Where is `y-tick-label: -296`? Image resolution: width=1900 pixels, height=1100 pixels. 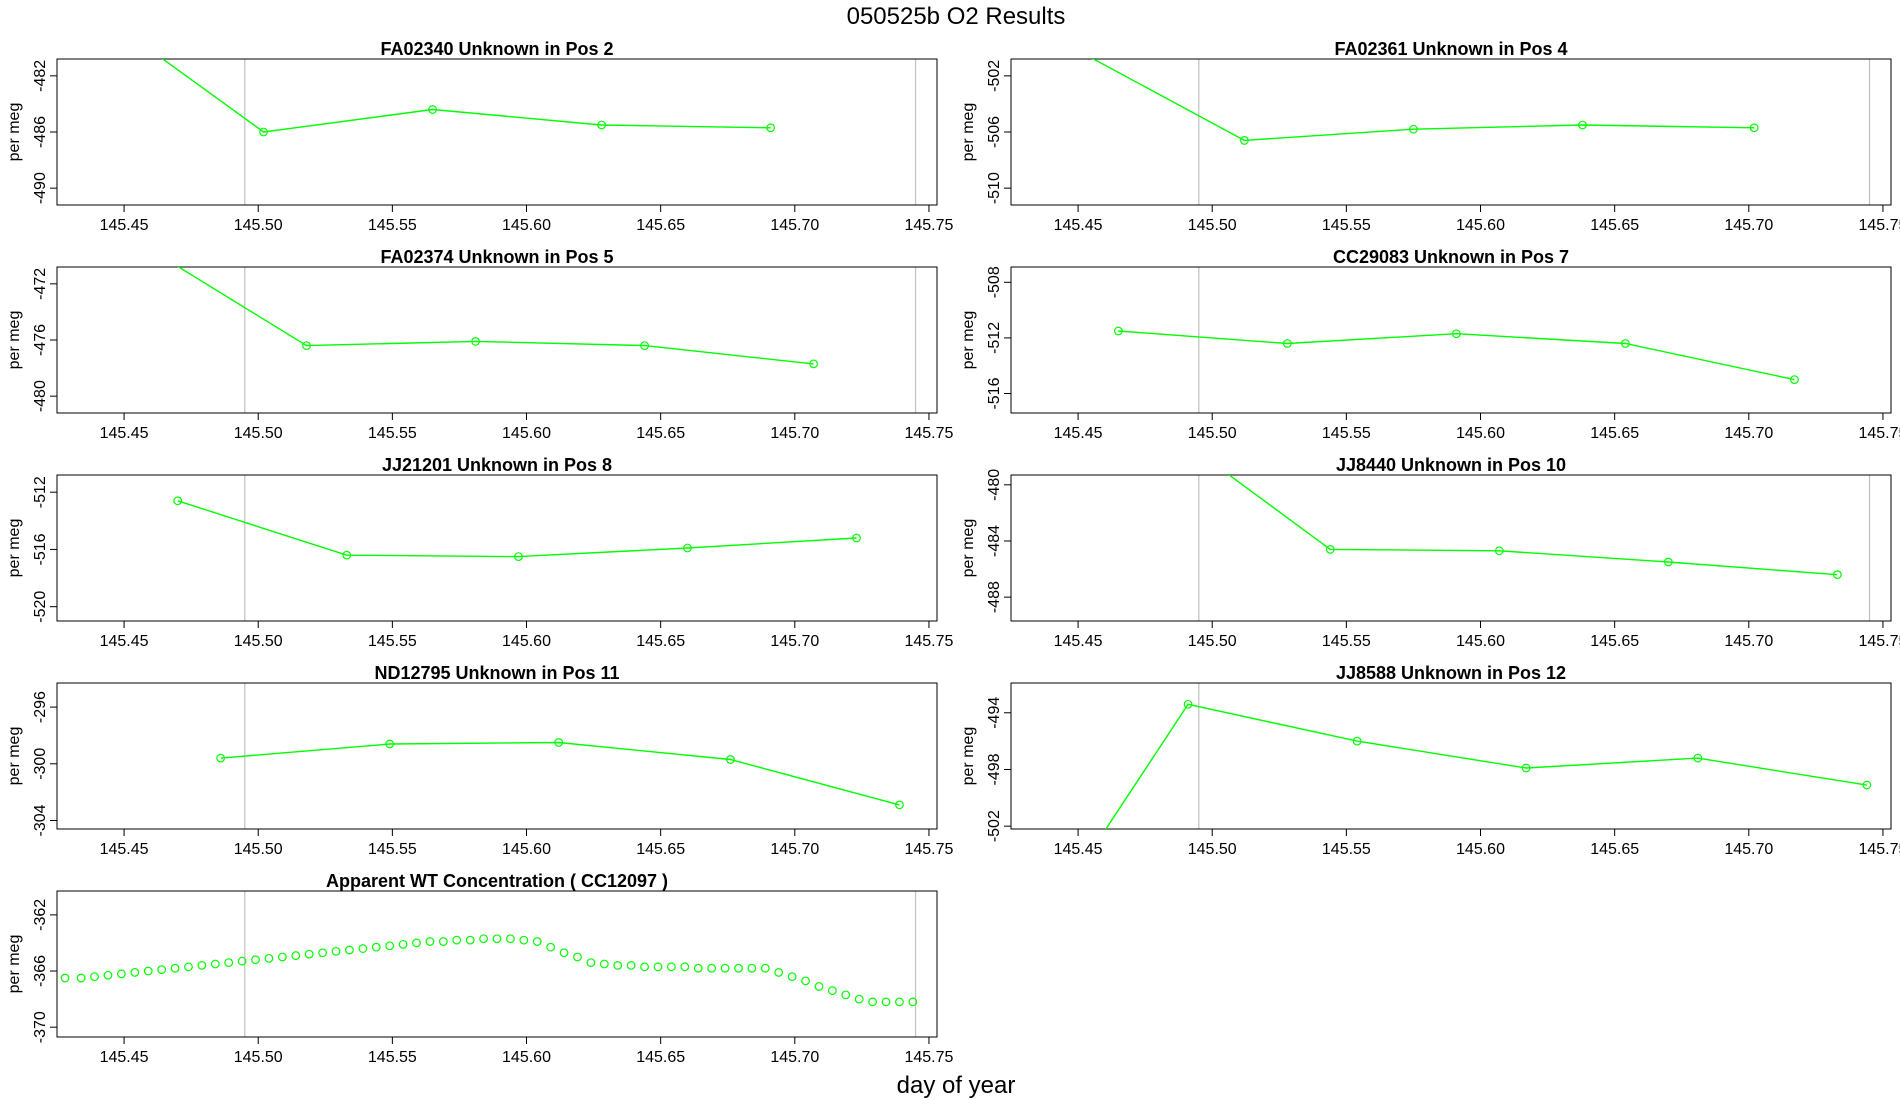
y-tick-label: -296 is located at coordinates (40, 707).